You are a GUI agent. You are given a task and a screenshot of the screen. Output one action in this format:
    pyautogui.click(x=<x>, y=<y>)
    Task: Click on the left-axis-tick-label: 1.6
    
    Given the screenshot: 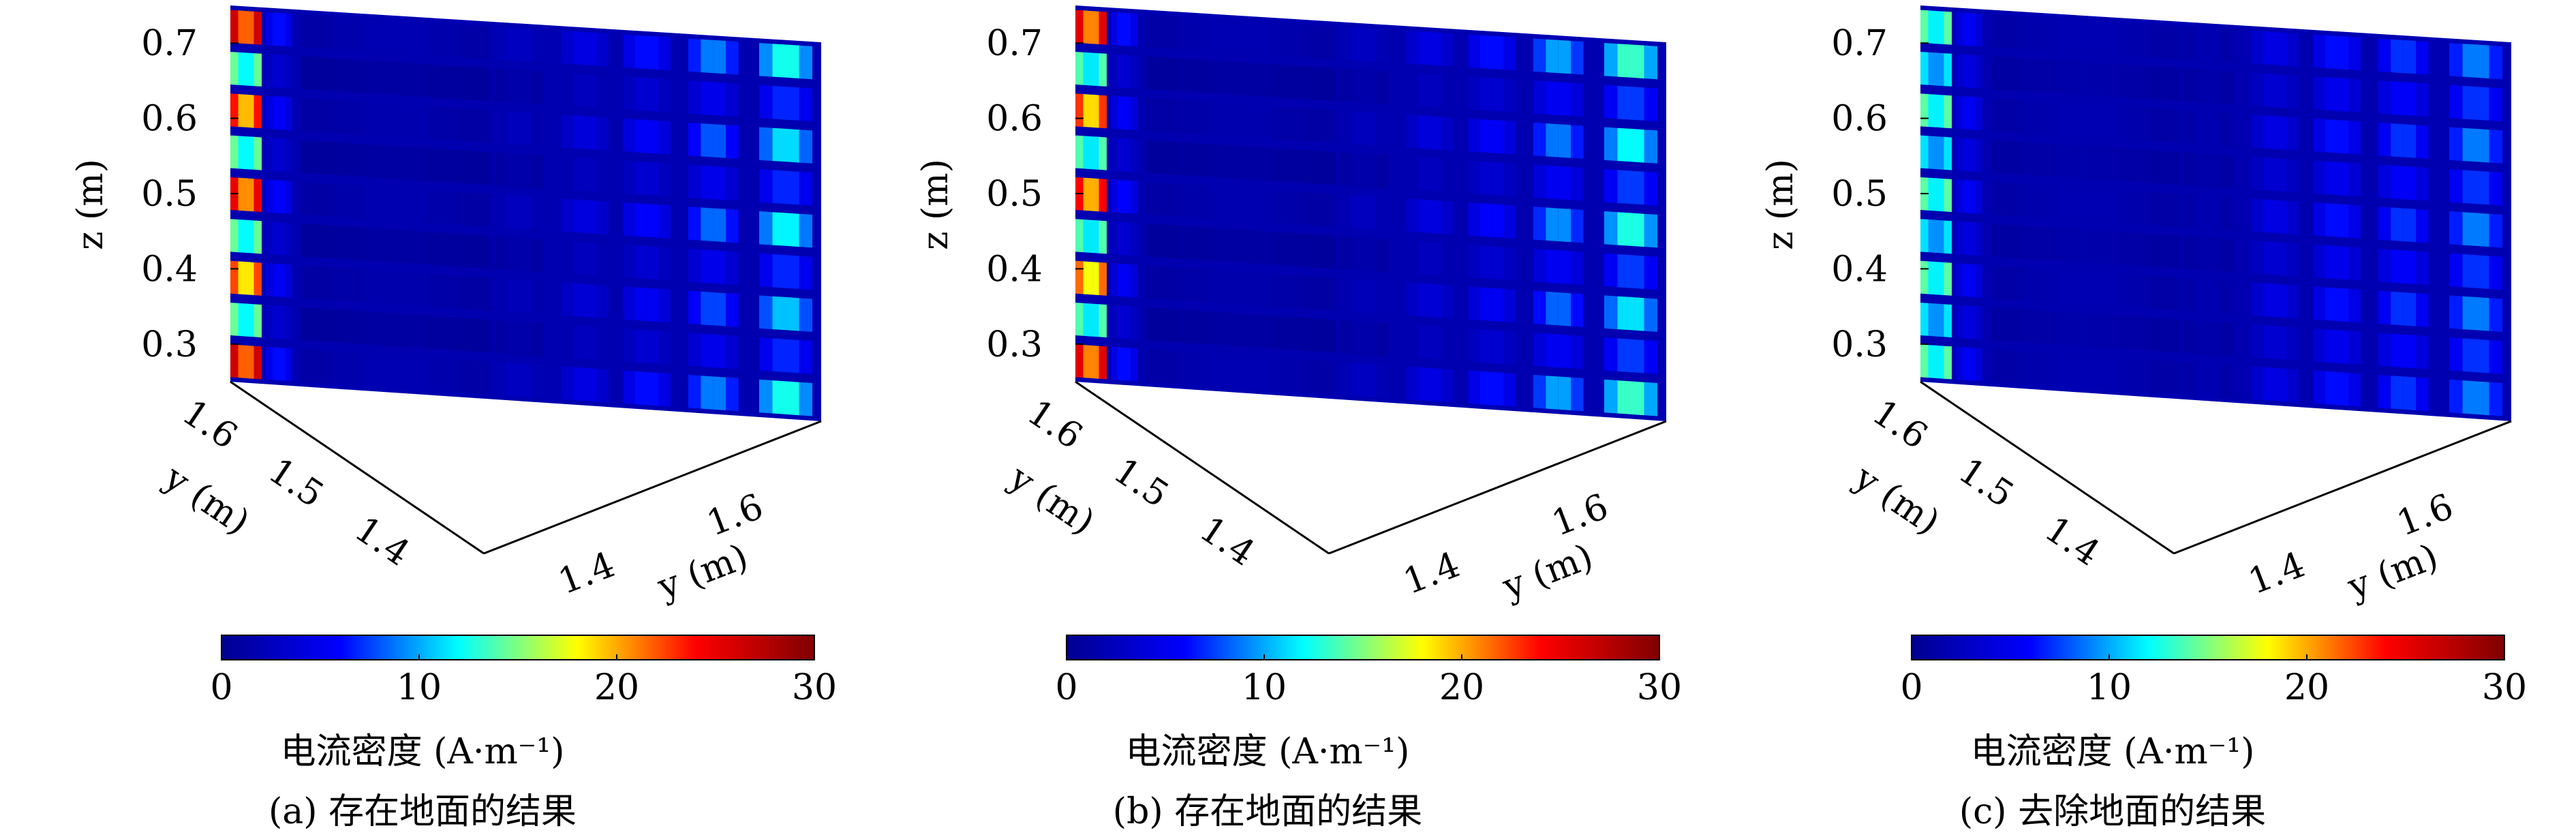 What is the action you would take?
    pyautogui.click(x=210, y=424)
    